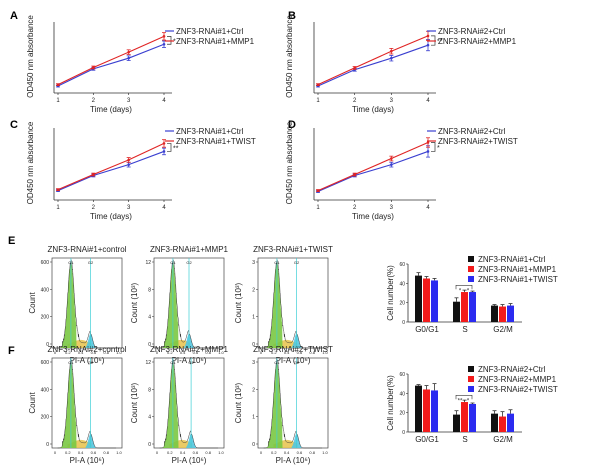  I want to click on x-axis-label: Time (days), so click(373, 109).